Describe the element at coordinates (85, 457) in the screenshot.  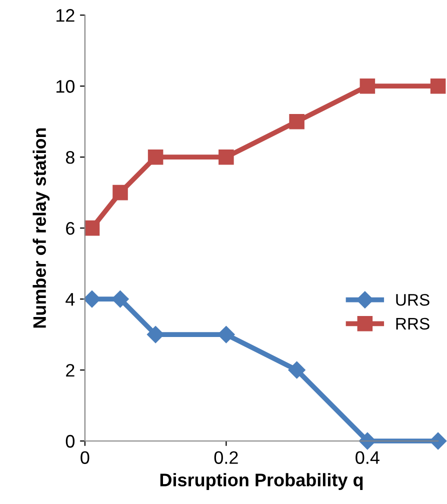
I see `x-tick-label: 0` at that location.